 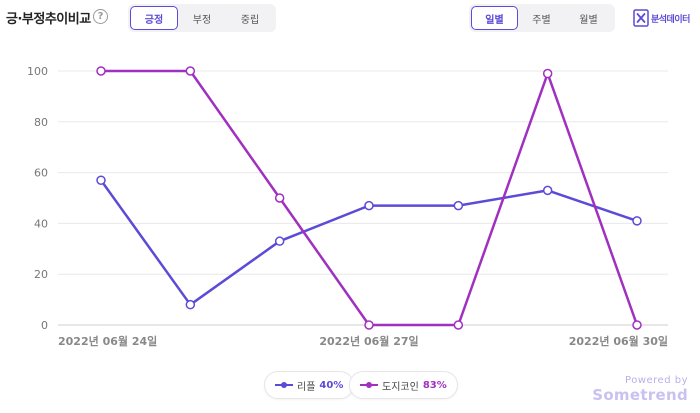 What do you see at coordinates (107, 341) in the screenshot?
I see `x-tick-label: 2022년 06월 24일` at bounding box center [107, 341].